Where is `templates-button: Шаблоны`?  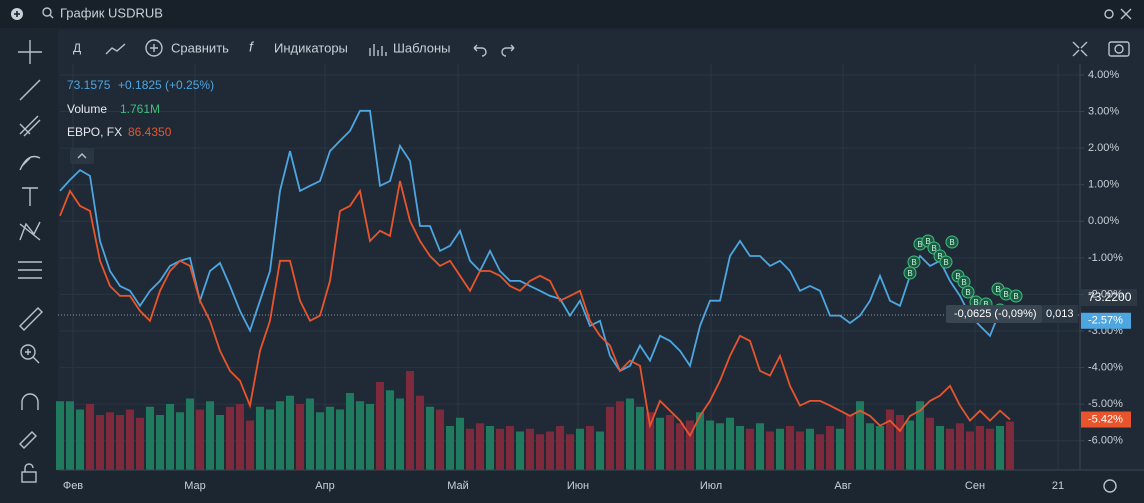
templates-button: Шаблоны is located at coordinates (422, 47).